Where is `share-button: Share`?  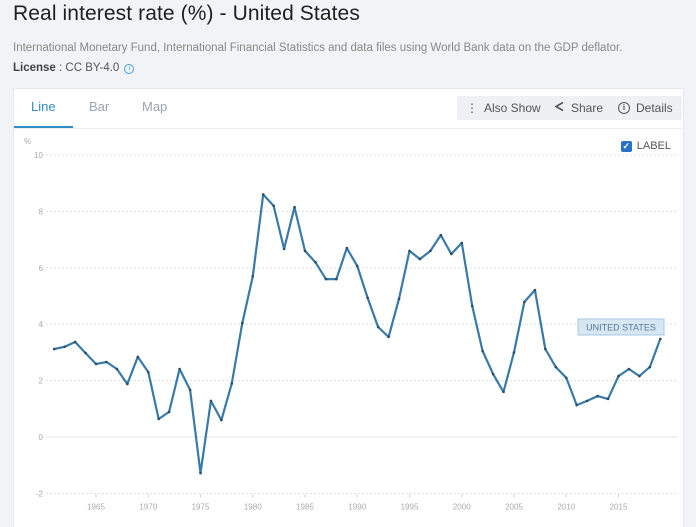
share-button: Share is located at coordinates (579, 108).